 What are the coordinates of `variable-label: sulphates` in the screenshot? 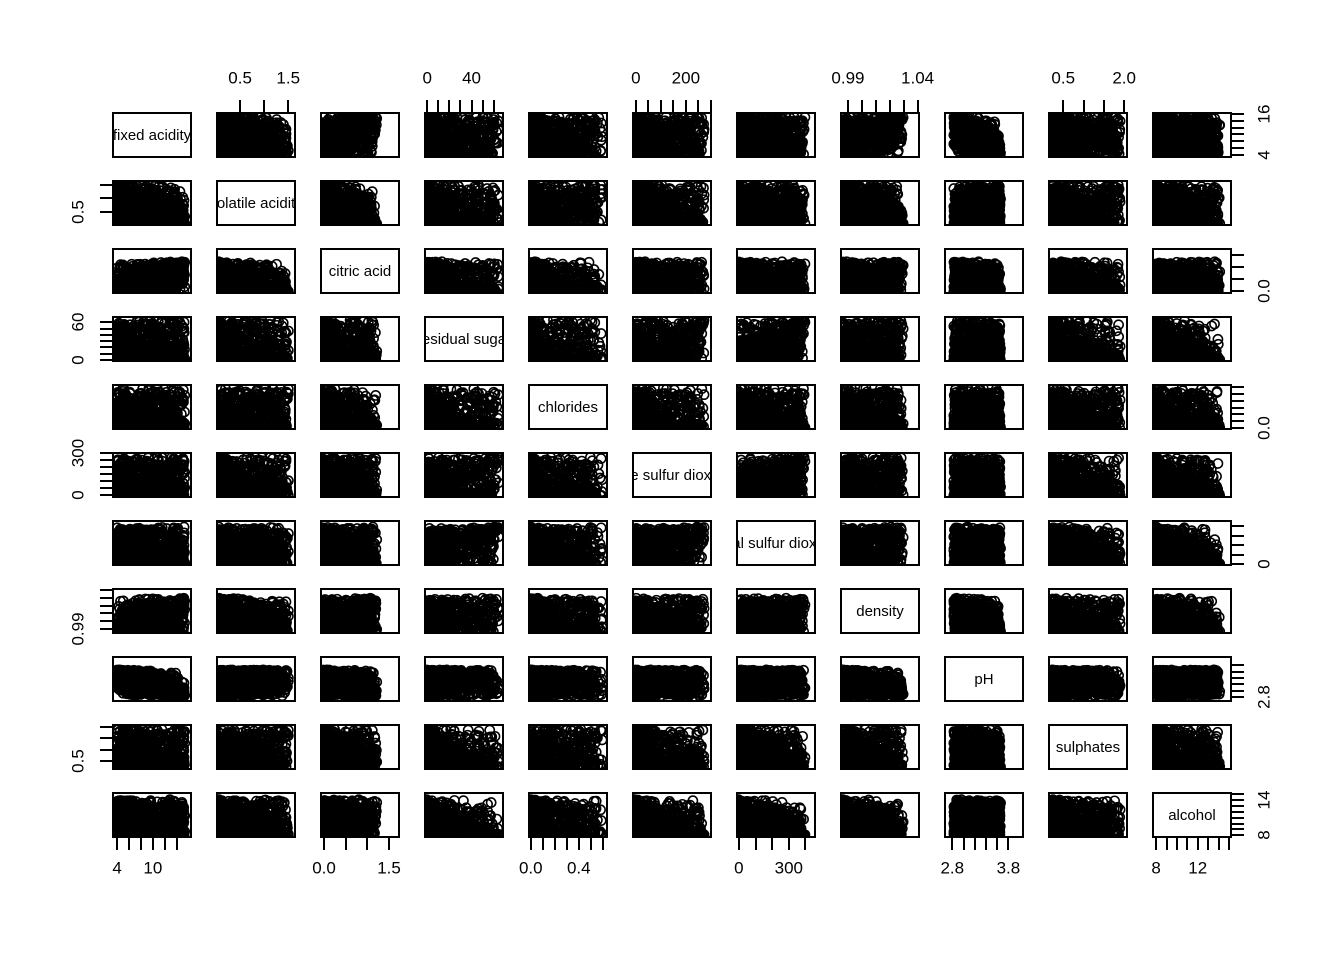 It's located at (1088, 747).